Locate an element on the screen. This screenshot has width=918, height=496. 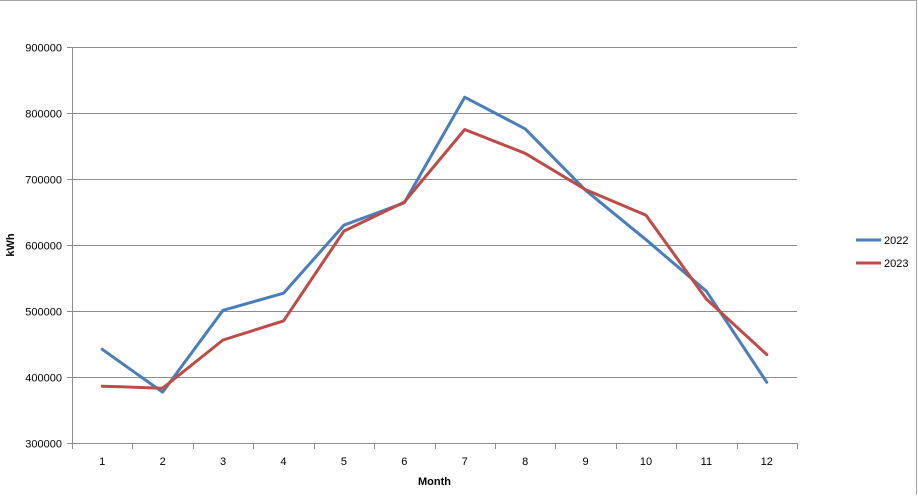
y-tick-label: 300000 is located at coordinates (43, 445).